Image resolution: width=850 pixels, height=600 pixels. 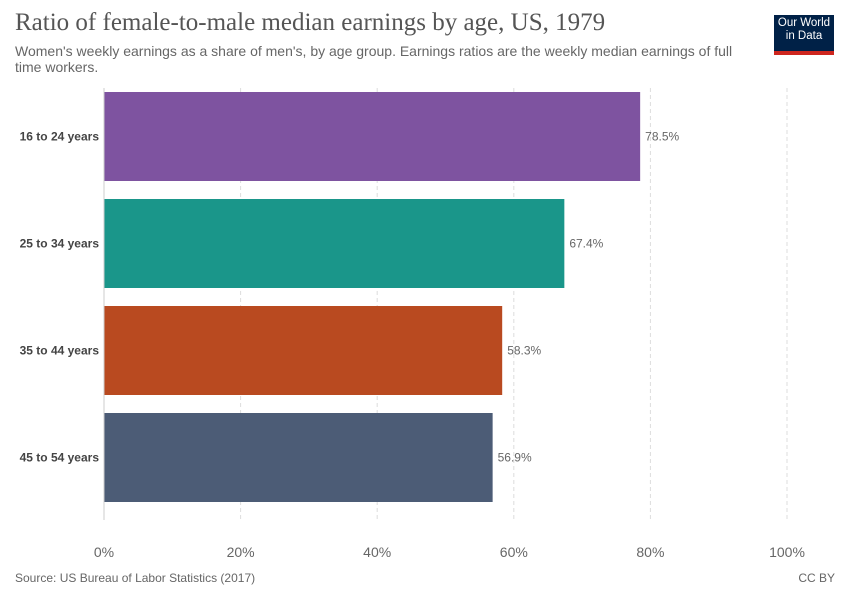 I want to click on logo-line-1: Our World, so click(x=804, y=23).